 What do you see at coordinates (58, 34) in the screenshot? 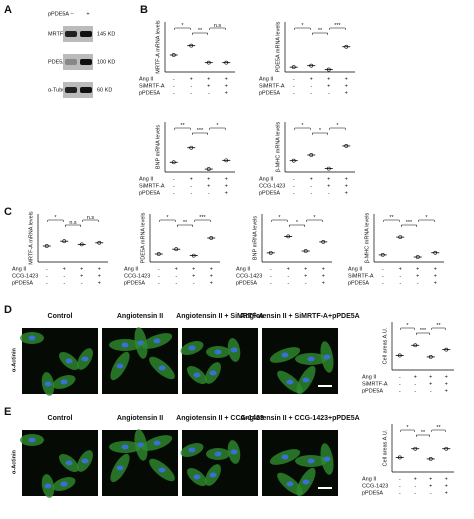
I see `band-name: MRTF-A` at bounding box center [58, 34].